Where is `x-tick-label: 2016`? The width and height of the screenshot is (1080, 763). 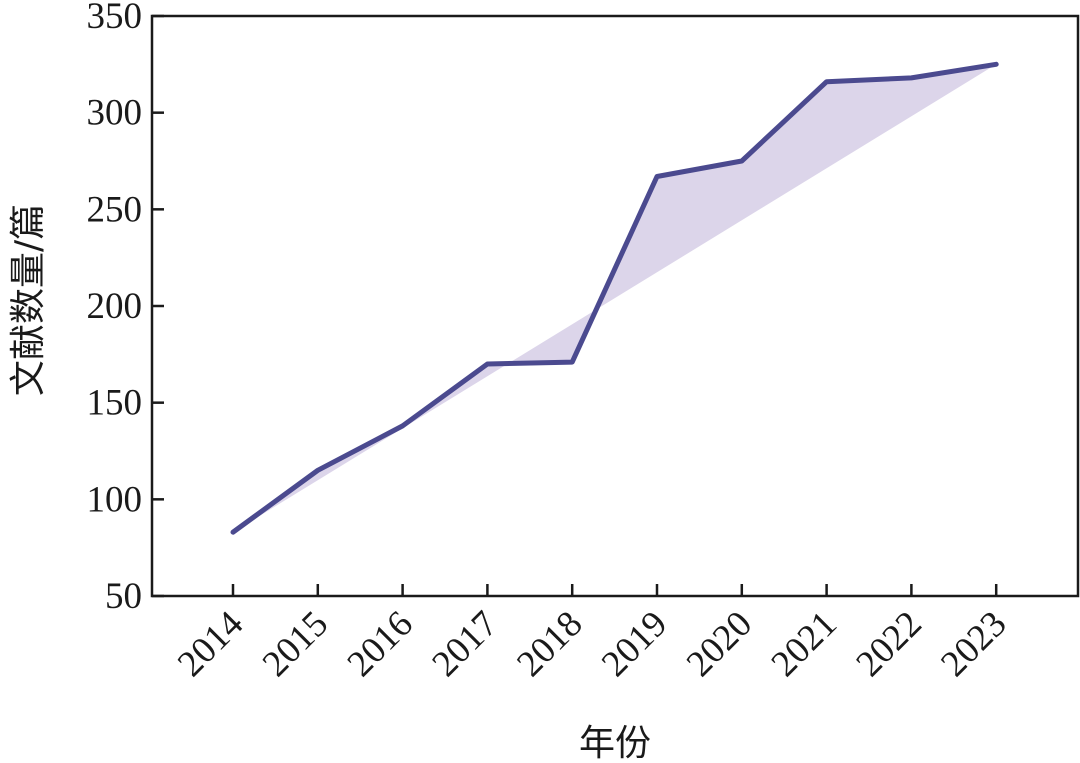 x-tick-label: 2016 is located at coordinates (380, 643).